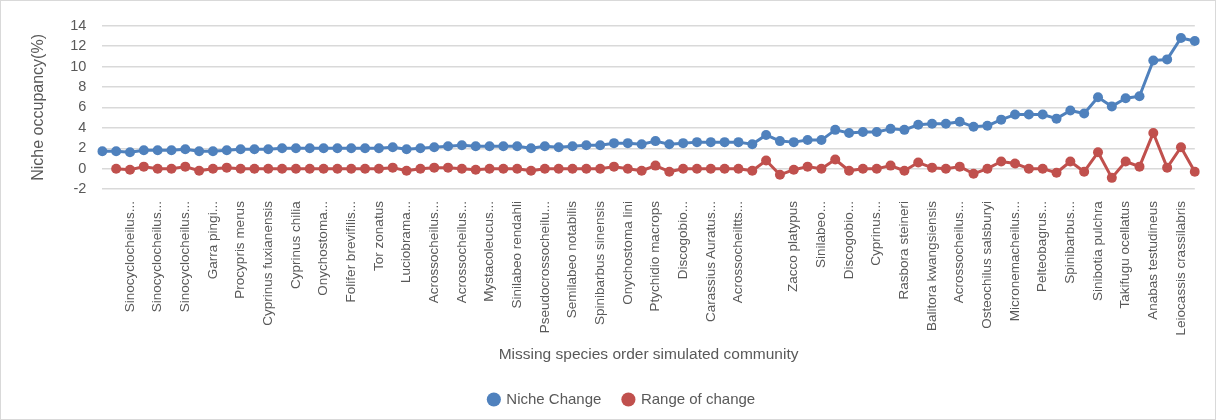 The width and height of the screenshot is (1216, 420). Describe the element at coordinates (1180, 268) in the screenshot. I see `x-tick-label: Leiocassis crassilabris` at that location.